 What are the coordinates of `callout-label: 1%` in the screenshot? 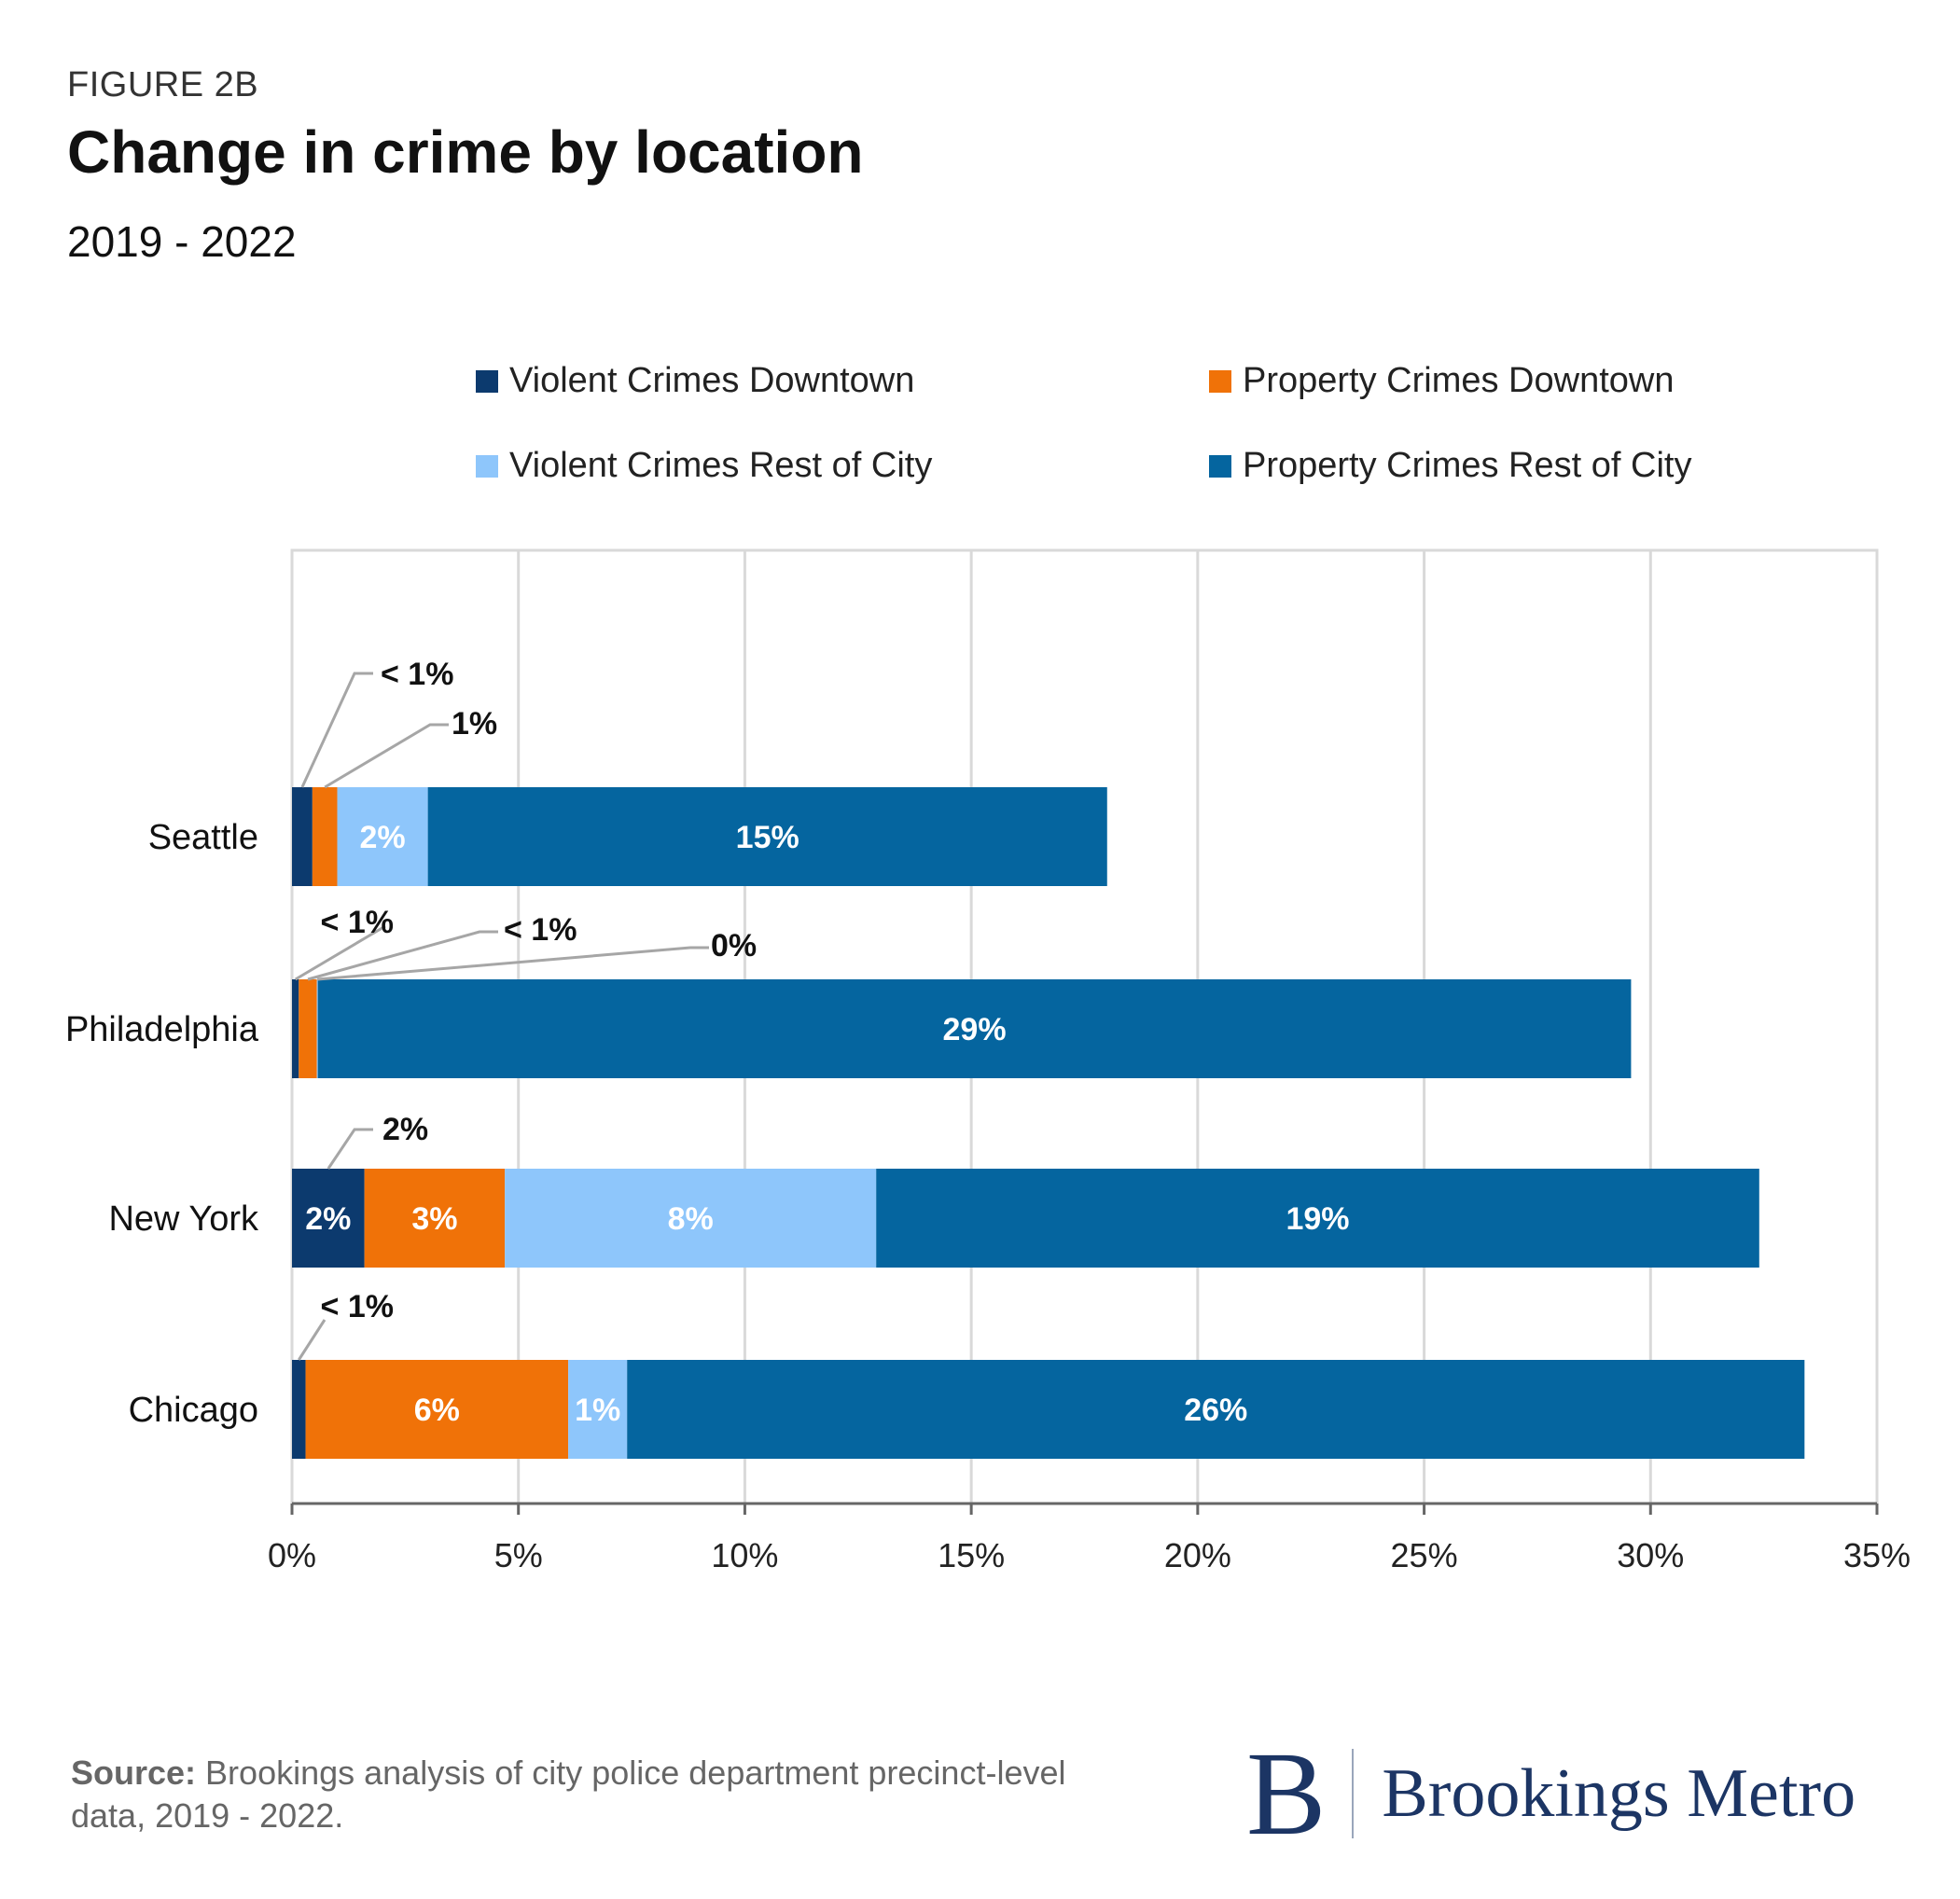 It's located at (475, 724).